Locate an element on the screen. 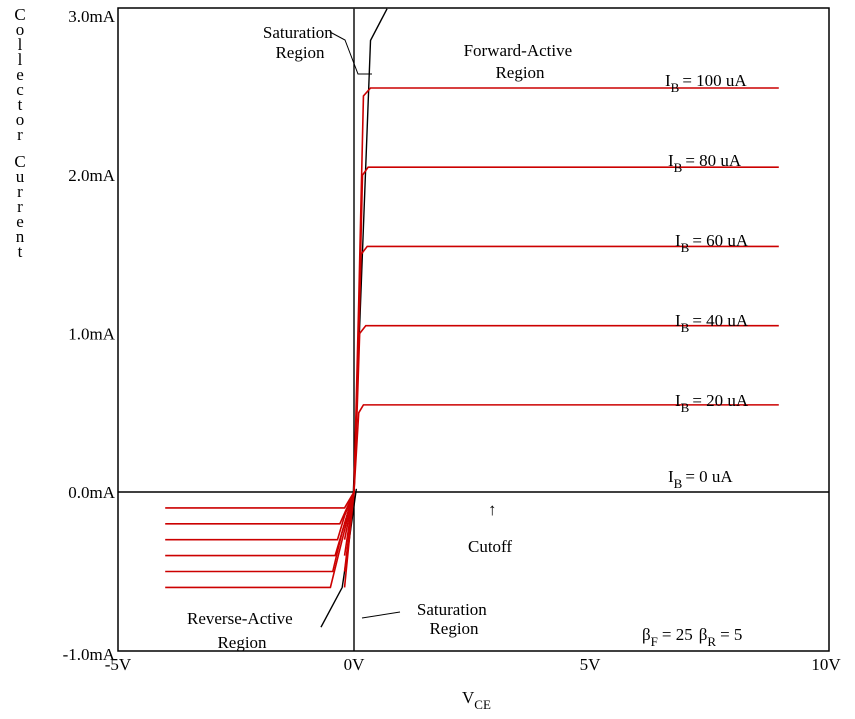 The width and height of the screenshot is (855, 719). y-tick-label: -1.0mA is located at coordinates (89, 654).